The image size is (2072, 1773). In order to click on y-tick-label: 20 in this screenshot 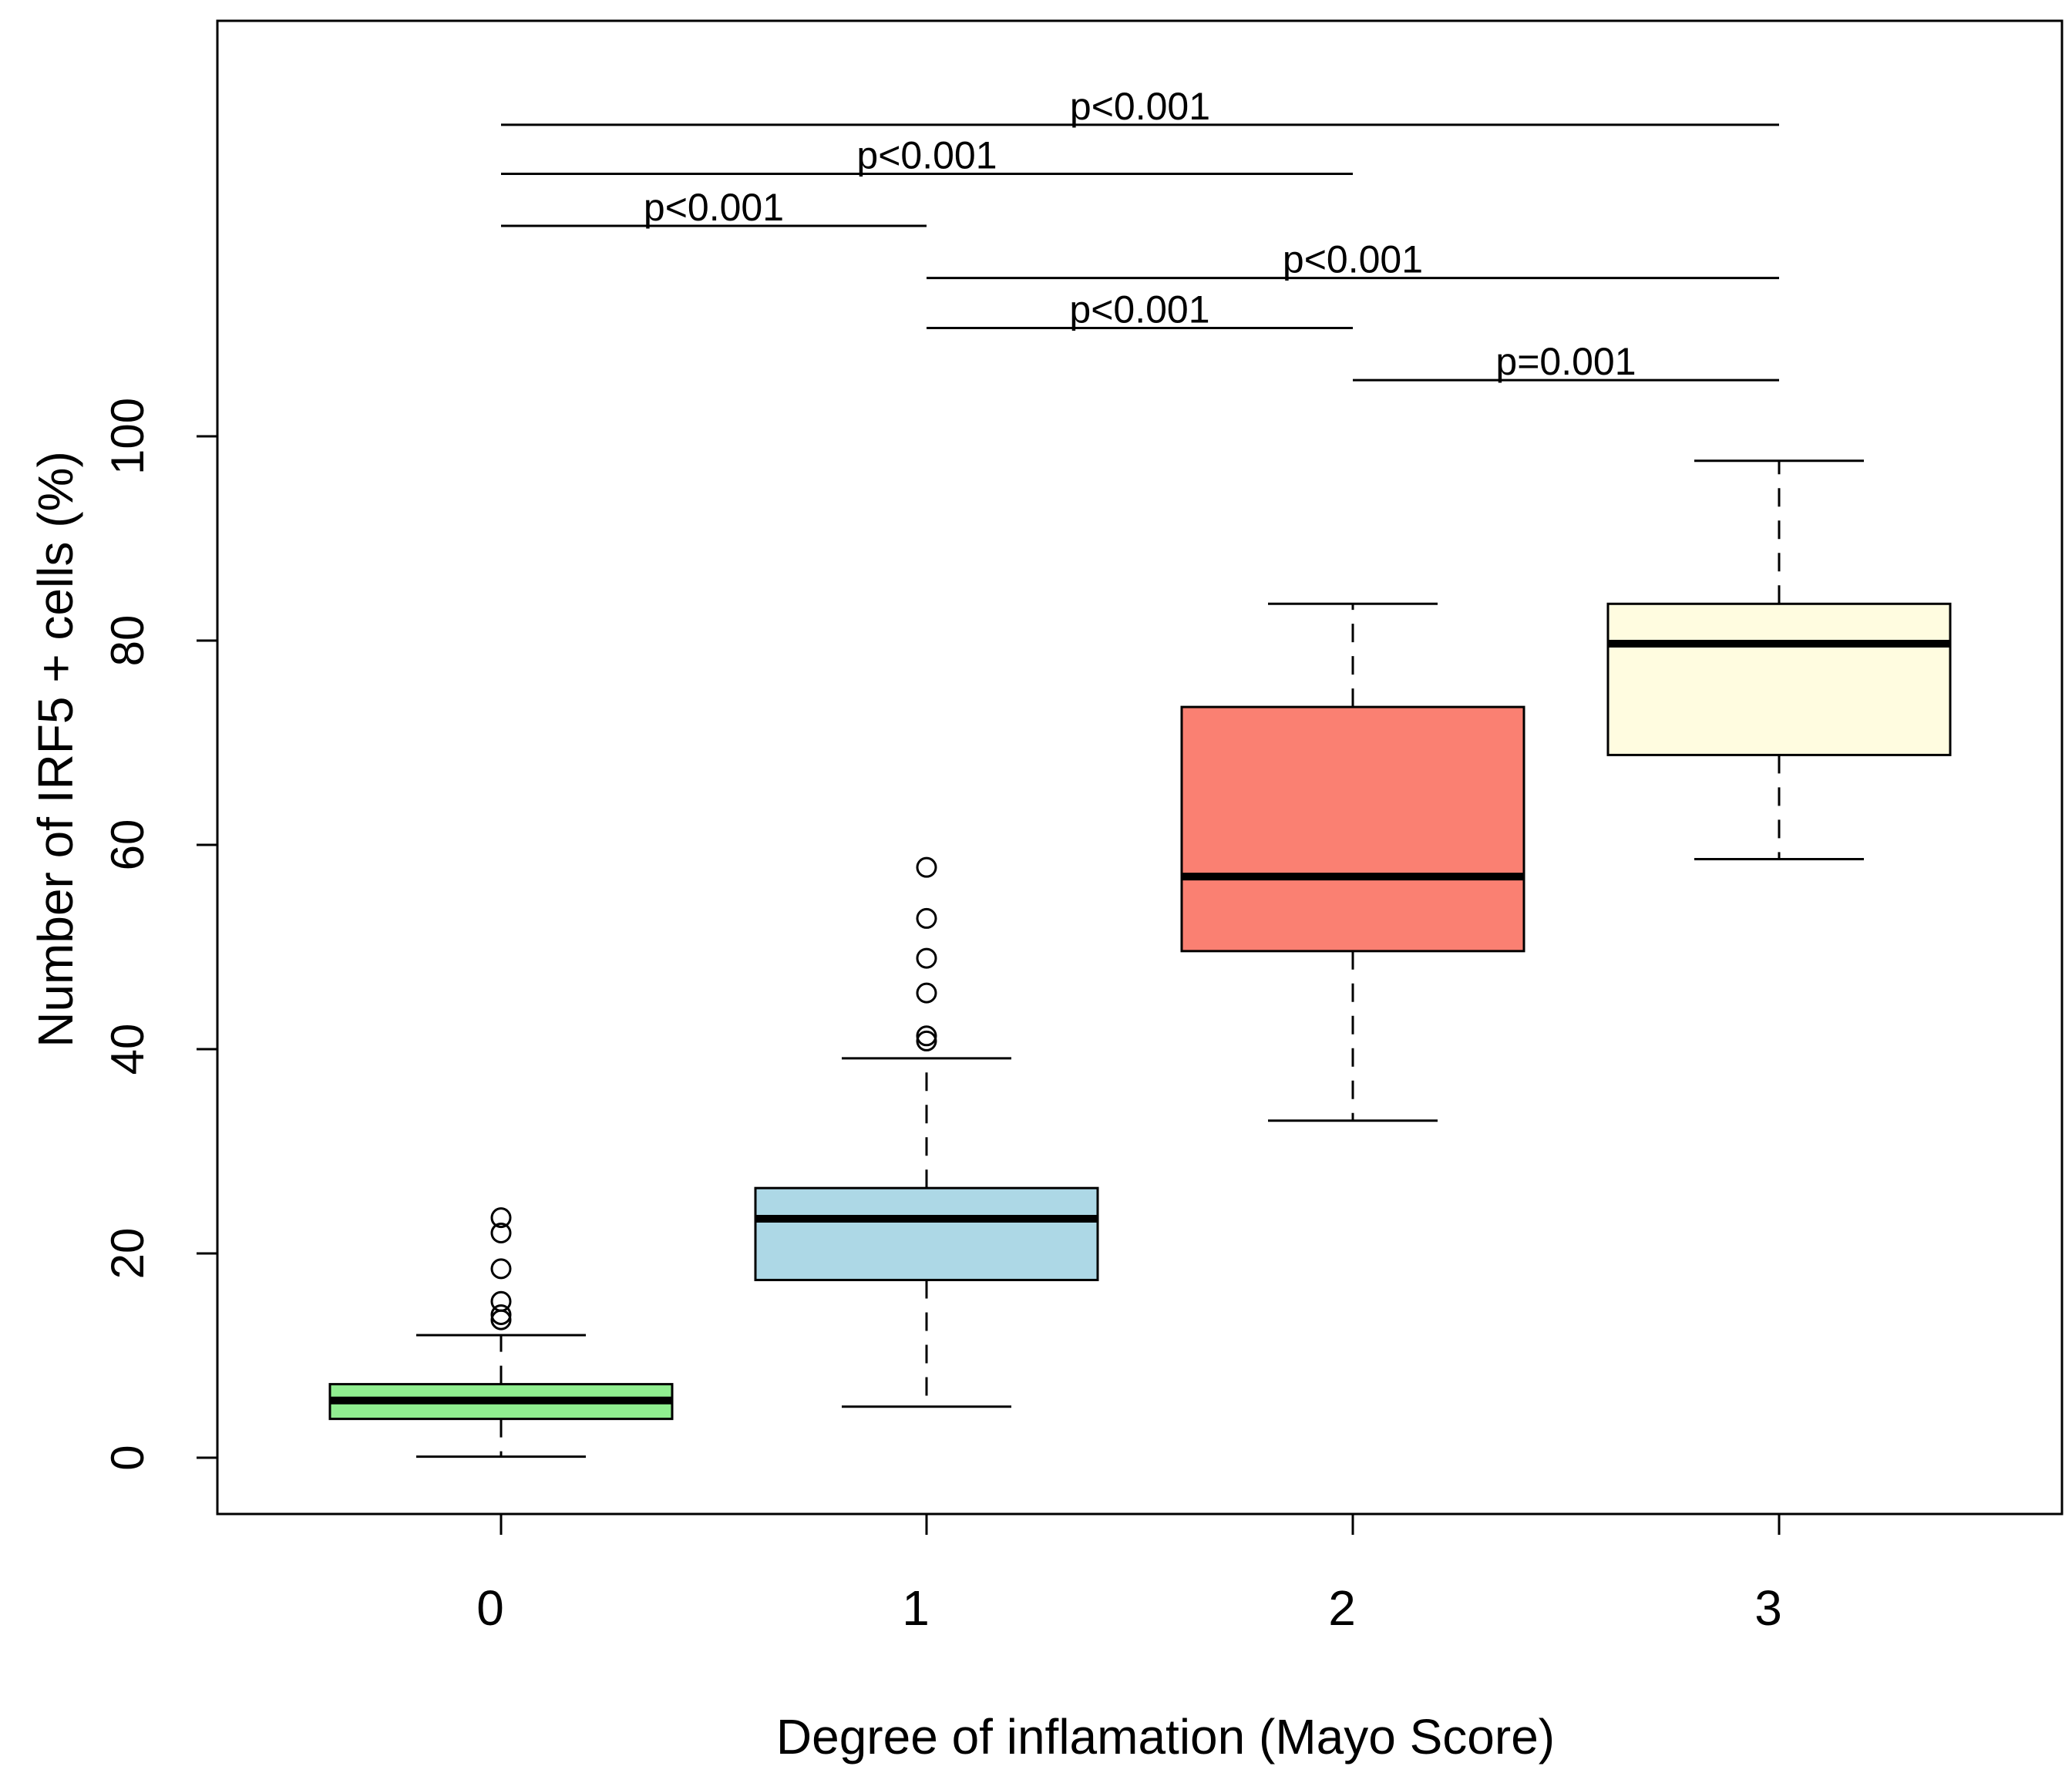, I will do `click(128, 1254)`.